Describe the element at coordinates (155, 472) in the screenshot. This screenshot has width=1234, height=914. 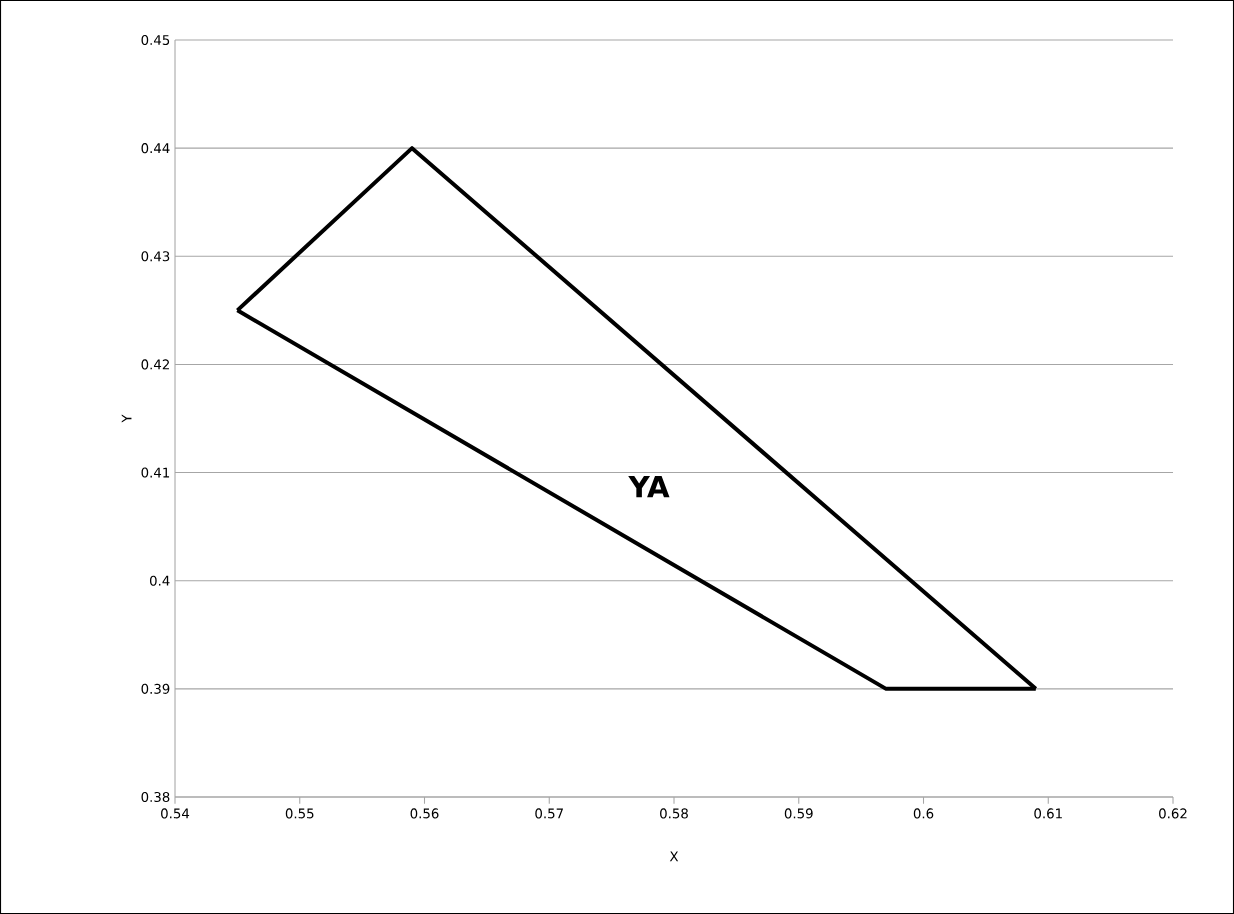
I see `y-tick-label: 0.41` at that location.